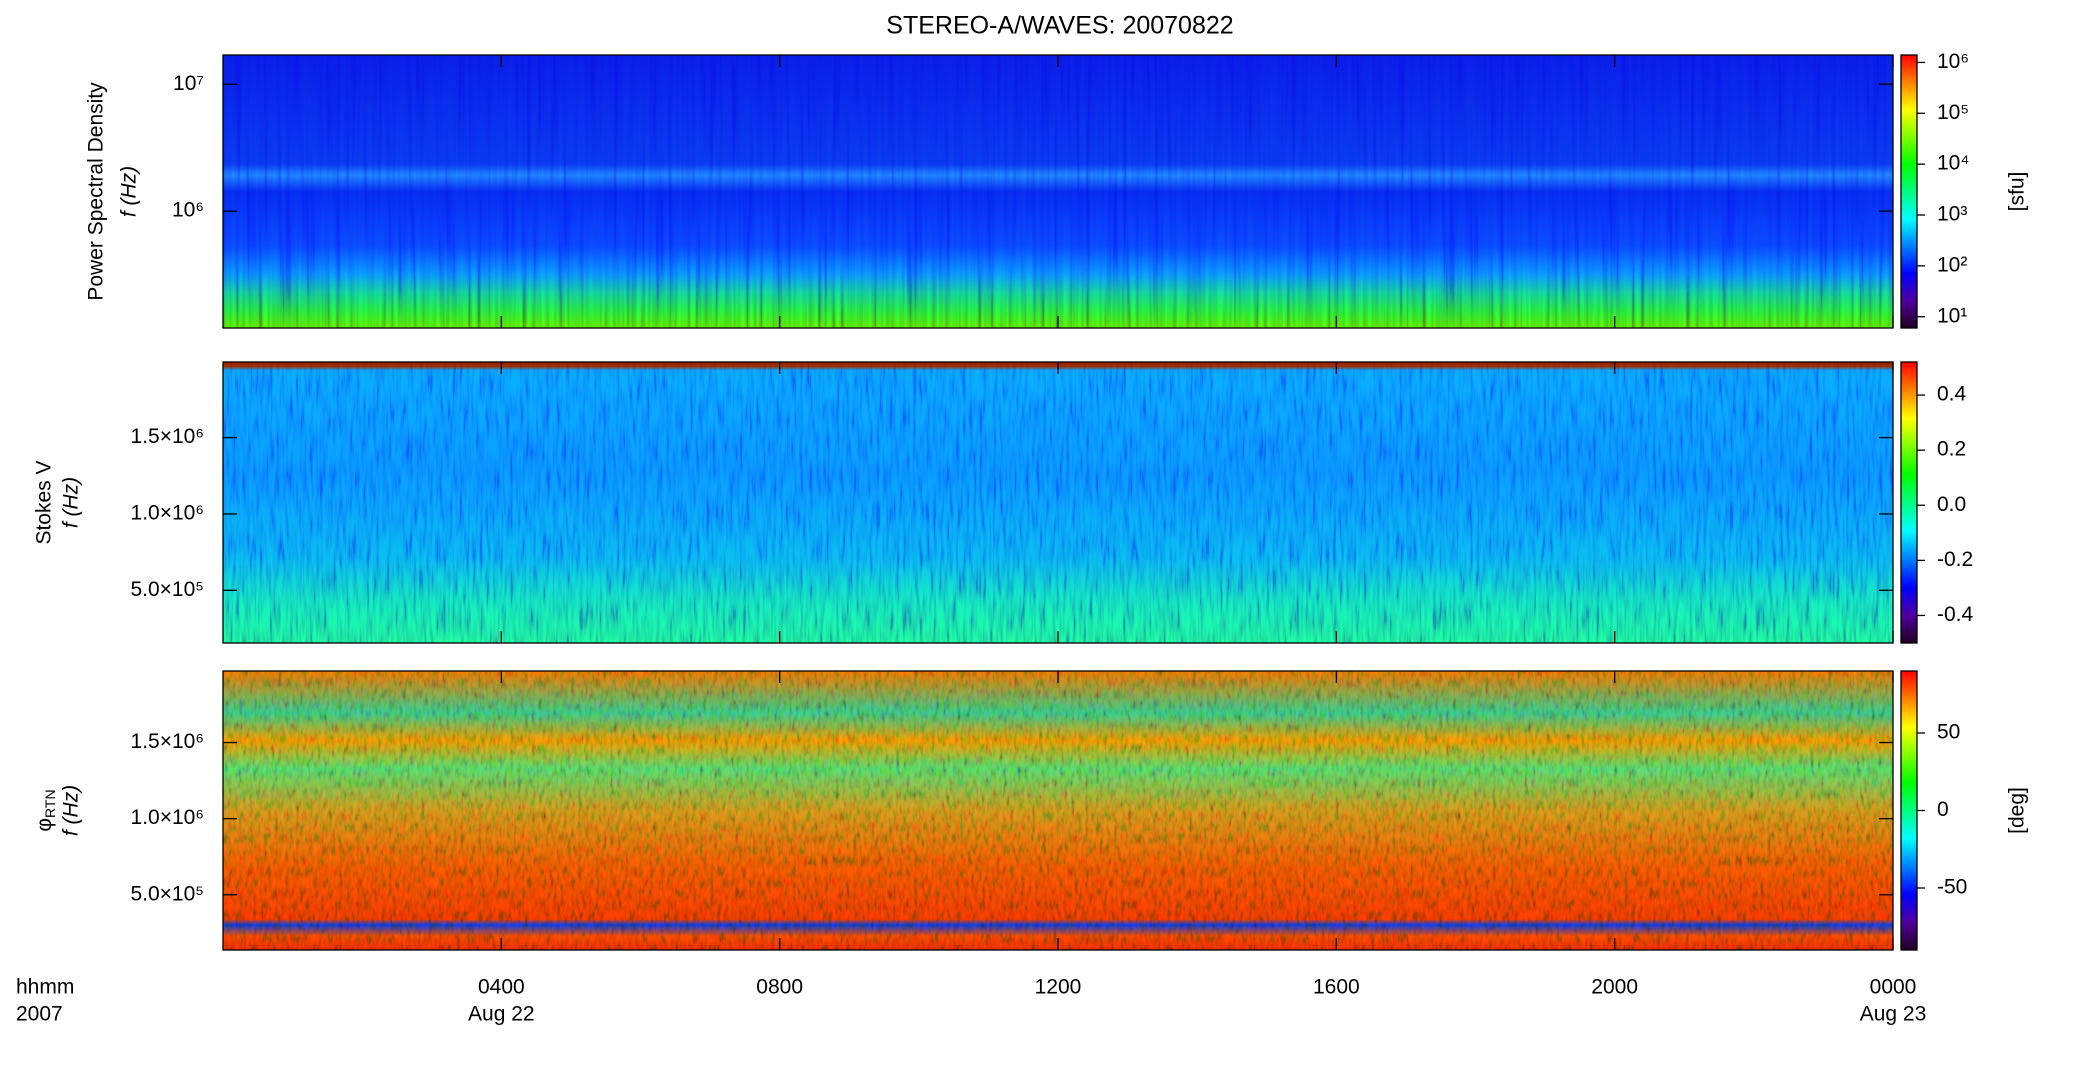 This screenshot has width=2096, height=1080. Describe the element at coordinates (45, 987) in the screenshot. I see `x-axis-label: hhmm` at that location.